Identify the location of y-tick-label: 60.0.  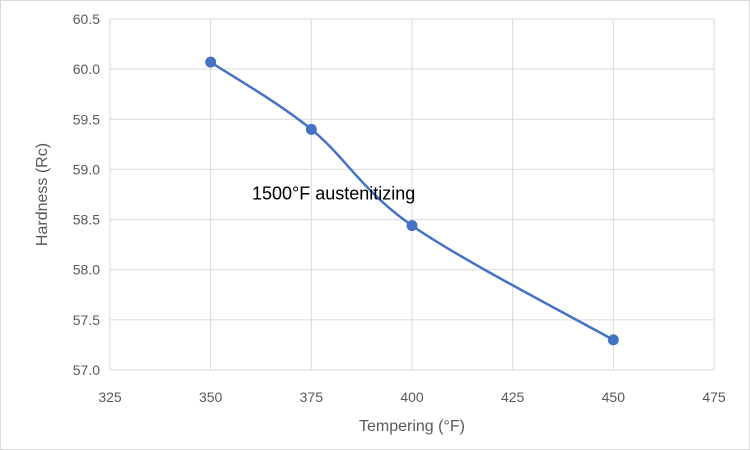
(86, 69).